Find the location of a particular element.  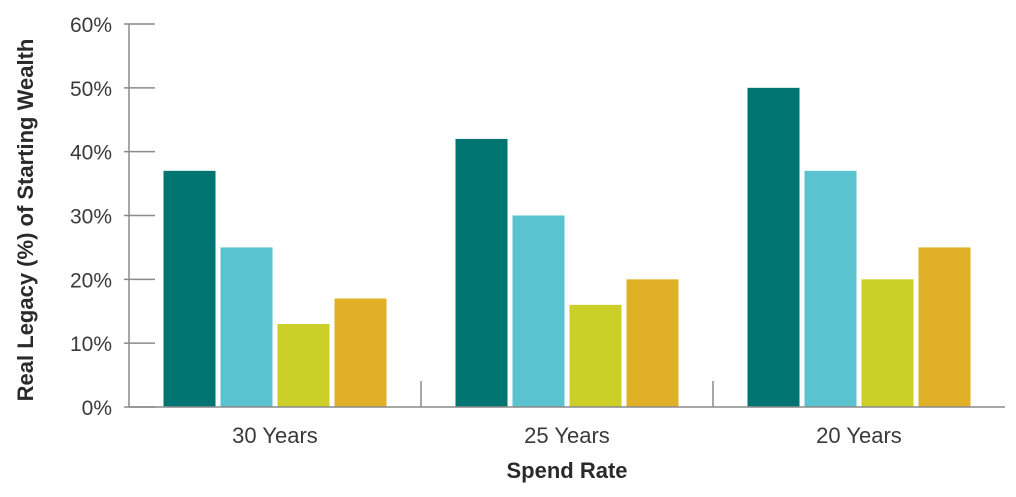

x-category-label: 30 Years is located at coordinates (275, 435).